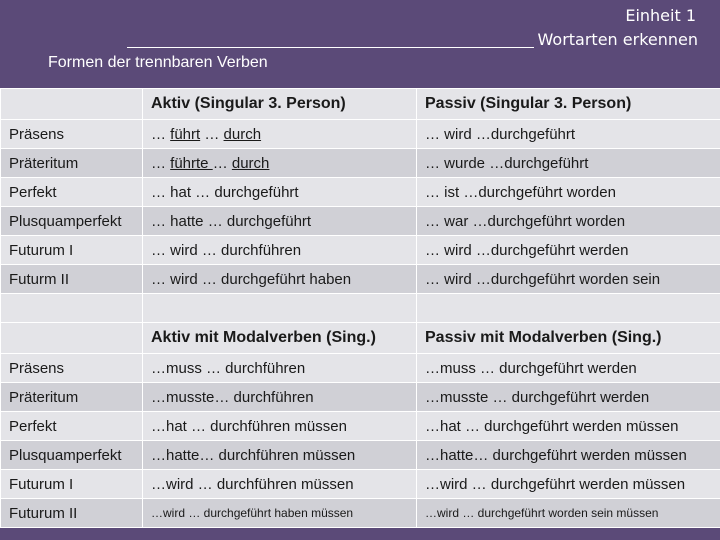 The width and height of the screenshot is (720, 540). Describe the element at coordinates (568, 221) in the screenshot. I see `passiv-cell: … war …durchgeführt worden` at that location.